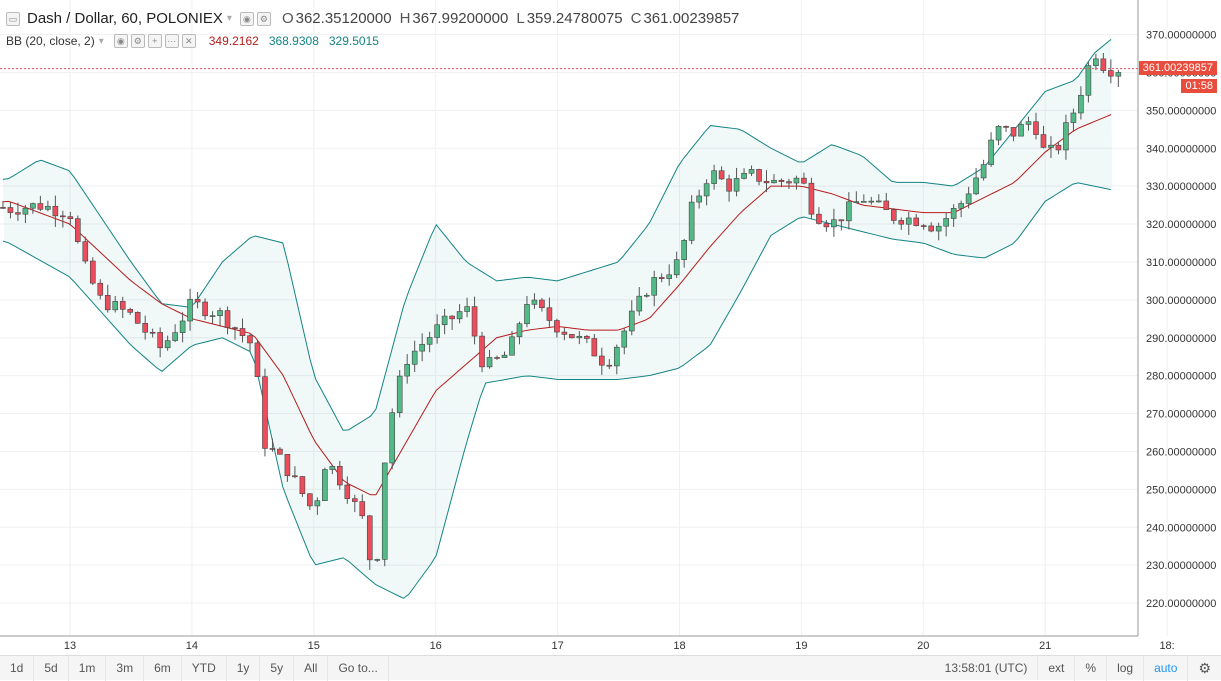  I want to click on collapse-icon: ▭, so click(13, 18).